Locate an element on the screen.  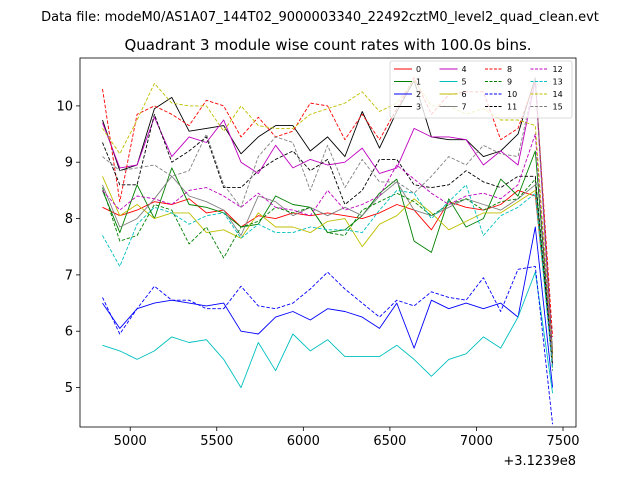
legend-label-4: 4 is located at coordinates (464, 69).